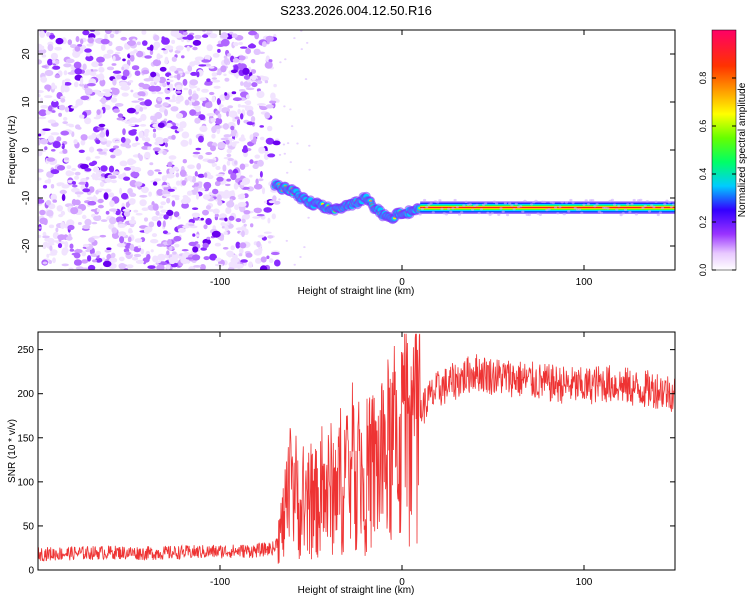 This screenshot has height=605, width=750. What do you see at coordinates (402, 582) in the screenshot?
I see `x-tick-label: 0` at bounding box center [402, 582].